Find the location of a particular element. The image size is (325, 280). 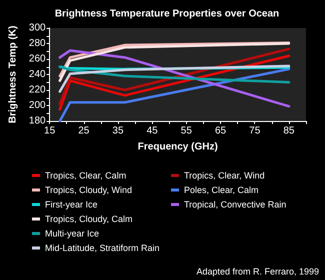

y-axis-title: Brightness Temp (K) is located at coordinates (13, 75).